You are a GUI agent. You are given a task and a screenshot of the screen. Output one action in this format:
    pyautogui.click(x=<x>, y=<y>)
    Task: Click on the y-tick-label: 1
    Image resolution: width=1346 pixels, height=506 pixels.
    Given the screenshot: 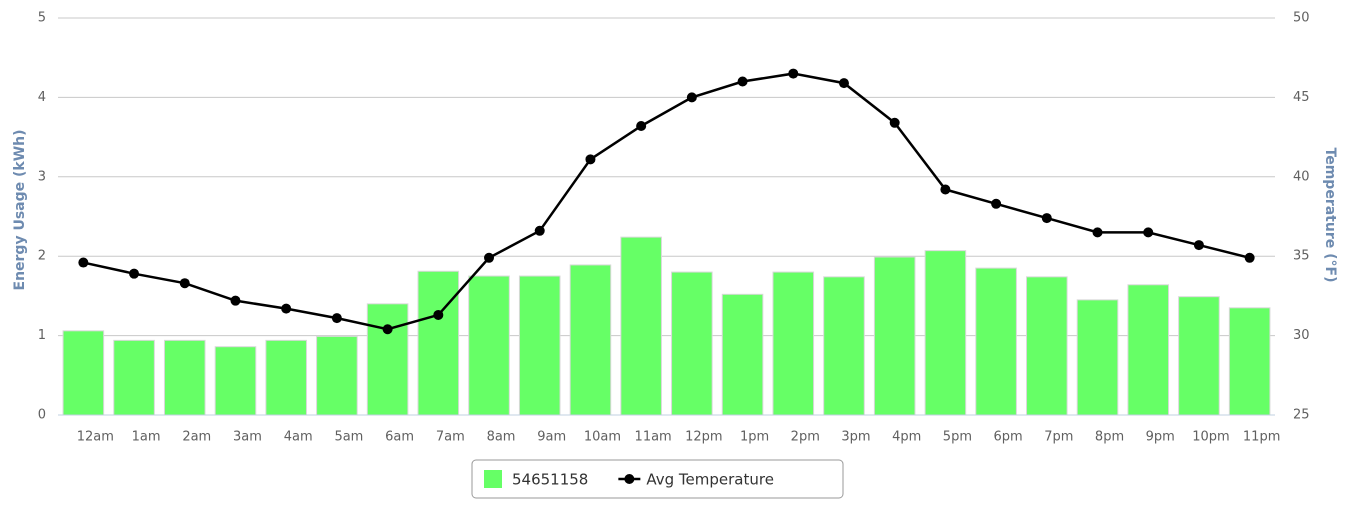 What is the action you would take?
    pyautogui.click(x=42, y=335)
    